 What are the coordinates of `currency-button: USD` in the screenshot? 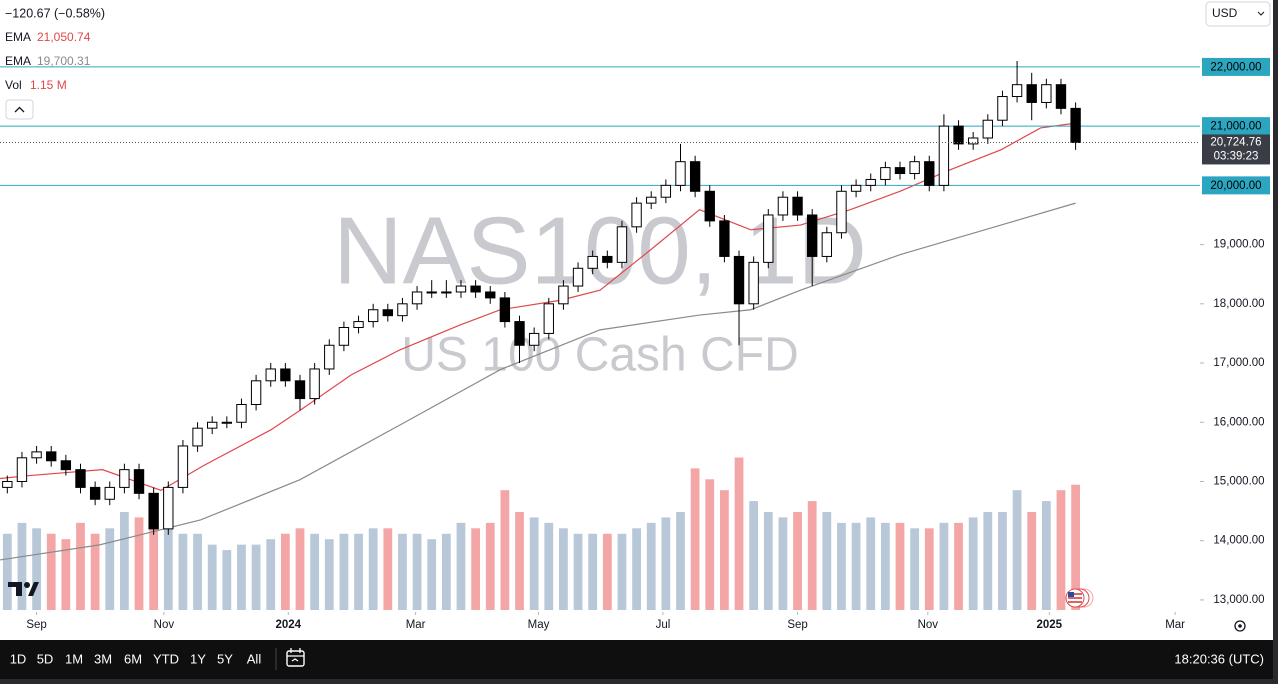 It's located at (1238, 14).